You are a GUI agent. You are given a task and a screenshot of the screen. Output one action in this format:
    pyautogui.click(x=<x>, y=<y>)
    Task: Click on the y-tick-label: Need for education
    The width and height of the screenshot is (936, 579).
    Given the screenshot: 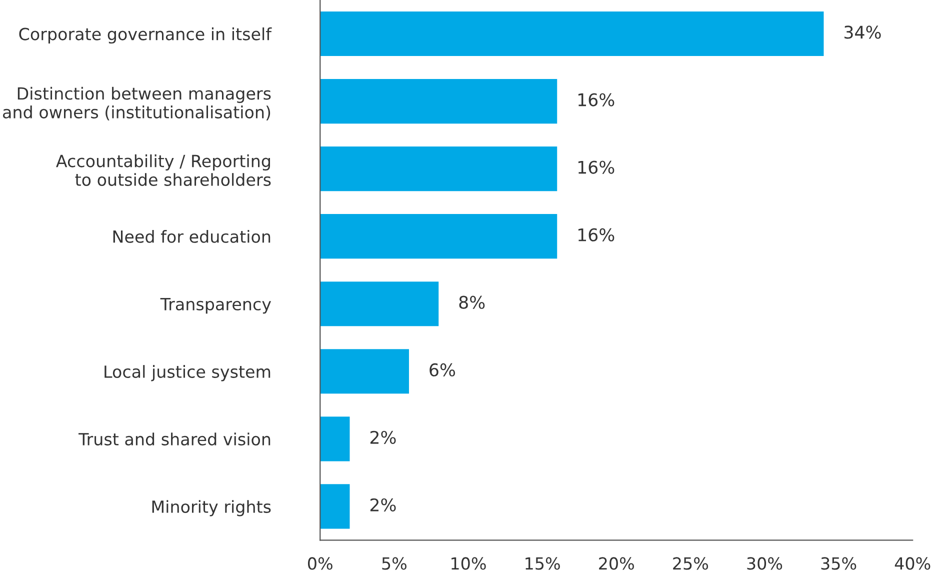 What is the action you would take?
    pyautogui.click(x=191, y=236)
    